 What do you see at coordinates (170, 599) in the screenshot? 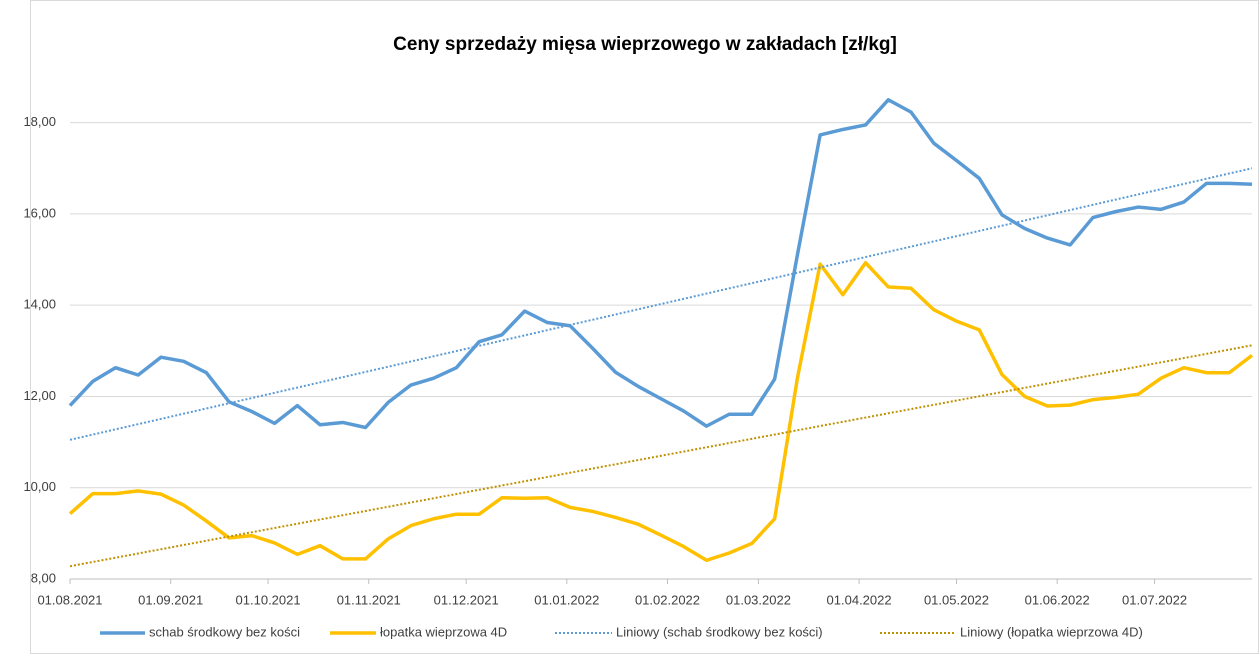
I see `x-tick-label: 01.09.2021` at bounding box center [170, 599].